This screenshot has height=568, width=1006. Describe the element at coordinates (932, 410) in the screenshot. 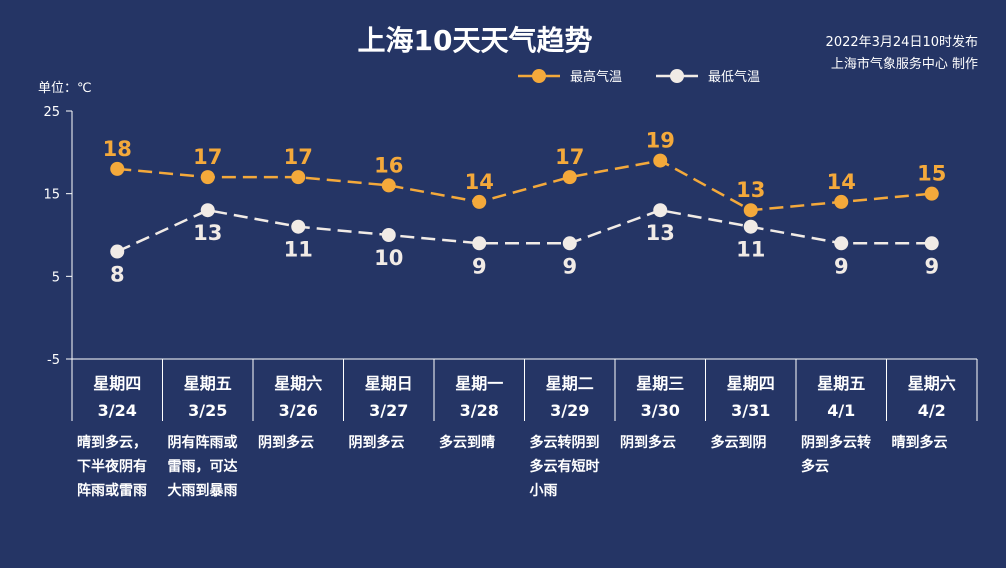

I see `date-label: 4/2` at that location.